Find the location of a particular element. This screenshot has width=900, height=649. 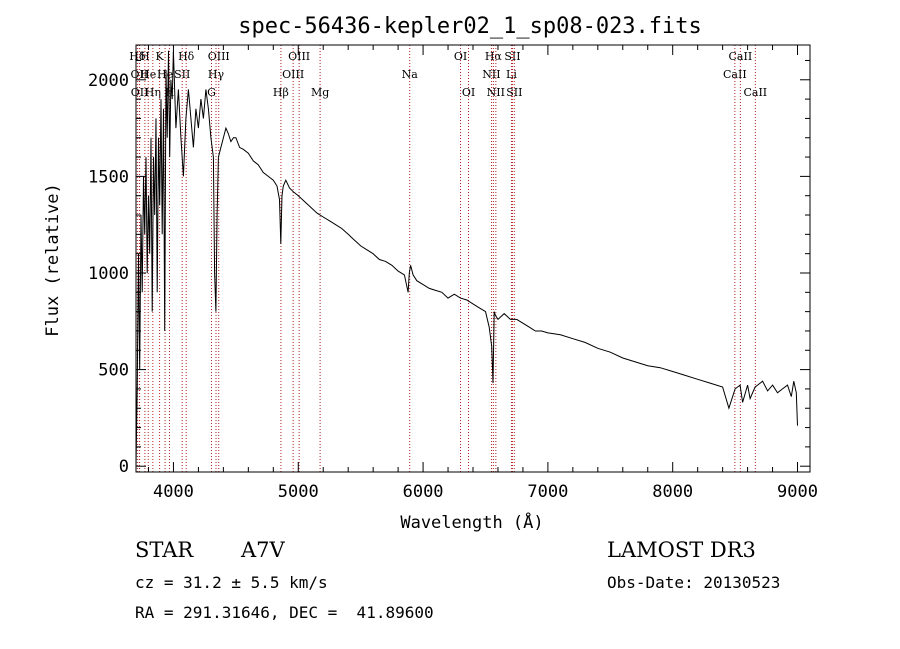

x-tick-label: 7000 is located at coordinates (547, 492).